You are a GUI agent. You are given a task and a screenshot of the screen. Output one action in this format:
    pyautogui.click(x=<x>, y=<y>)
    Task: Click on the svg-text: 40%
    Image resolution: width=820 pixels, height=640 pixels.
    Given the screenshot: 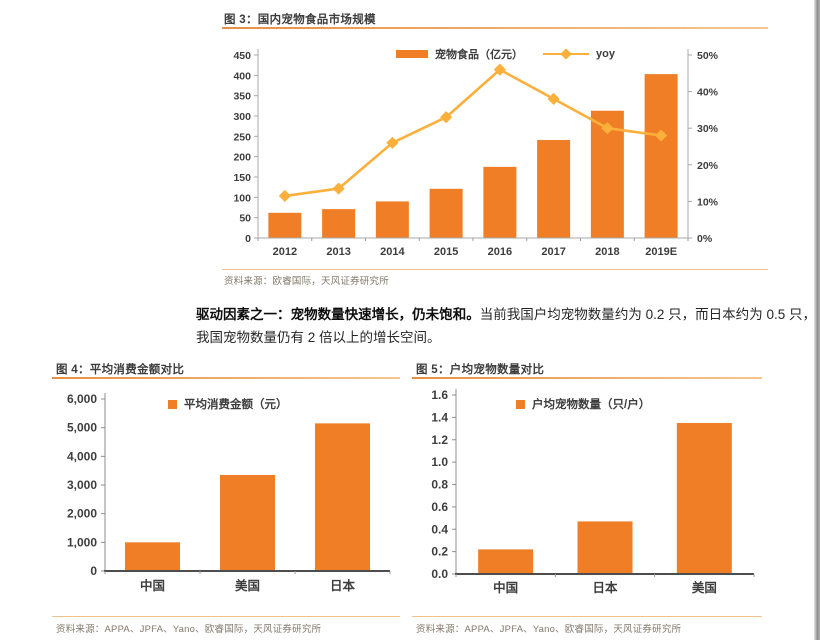 What is the action you would take?
    pyautogui.click(x=708, y=93)
    